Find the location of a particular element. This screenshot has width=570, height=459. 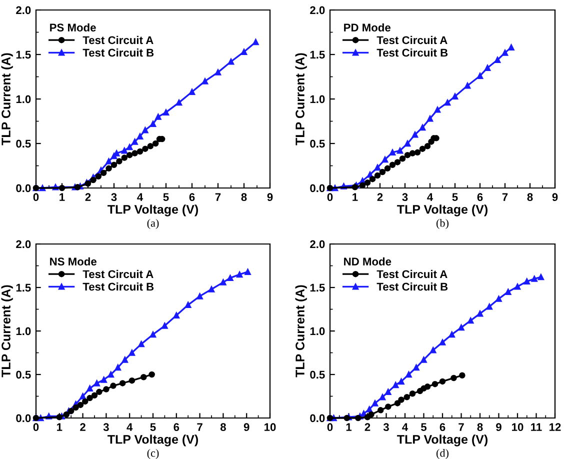

text: (d) is located at coordinates (442, 453).